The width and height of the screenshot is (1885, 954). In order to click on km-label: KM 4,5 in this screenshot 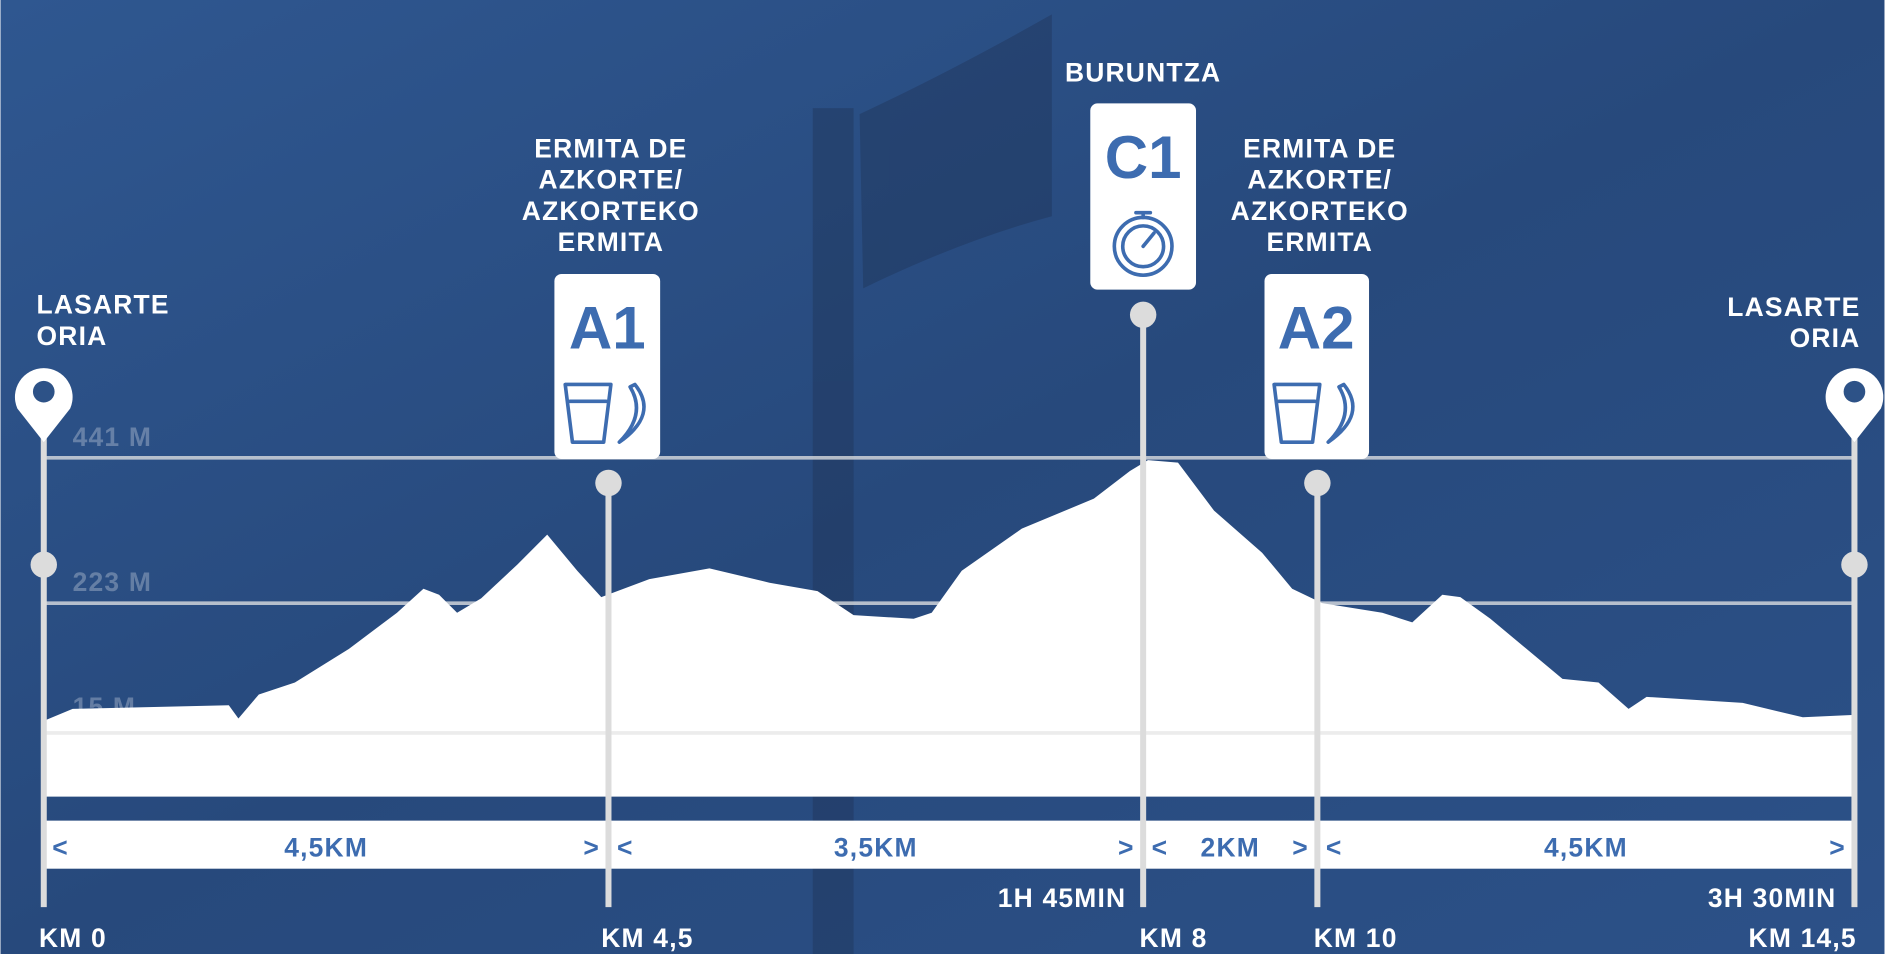, I will do `click(647, 938)`.